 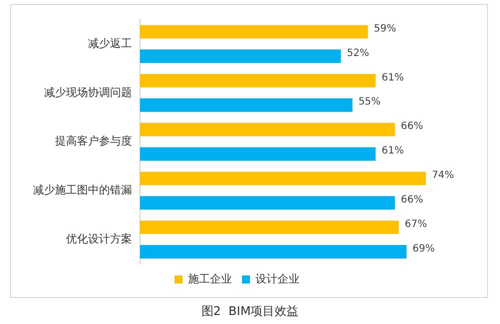 I want to click on caption: 图2 BIM项目效益, so click(x=250, y=311).